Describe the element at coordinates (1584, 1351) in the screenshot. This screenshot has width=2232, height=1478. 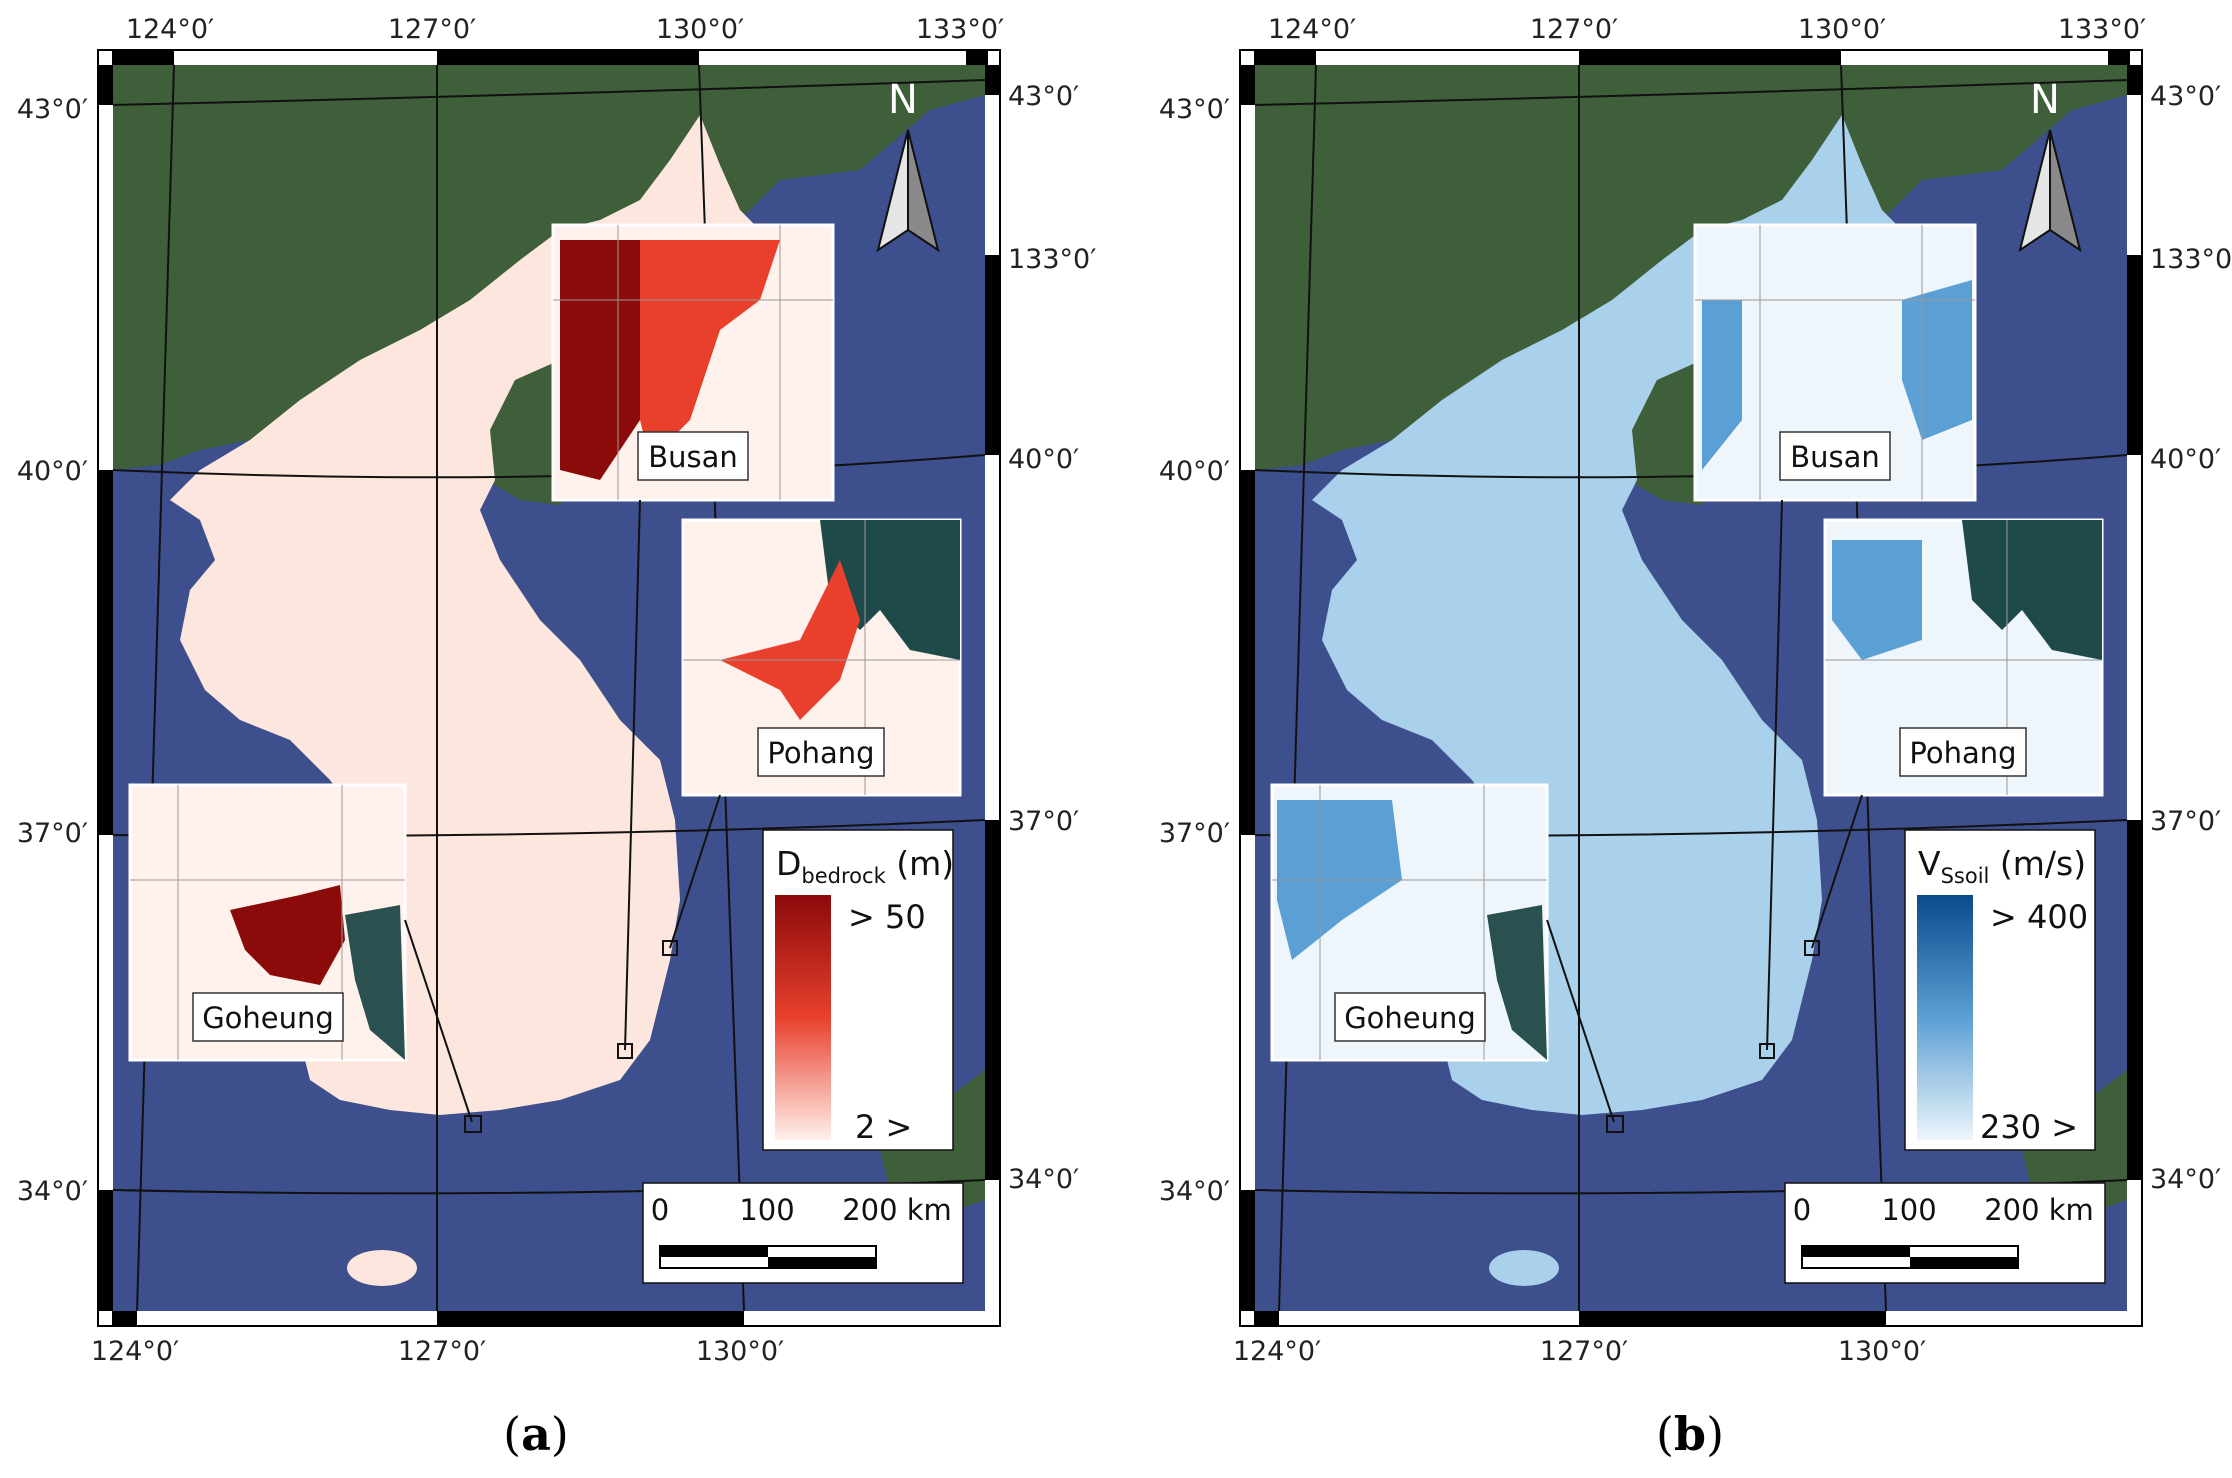
I see `lon-bottom-127: 127°0′` at that location.